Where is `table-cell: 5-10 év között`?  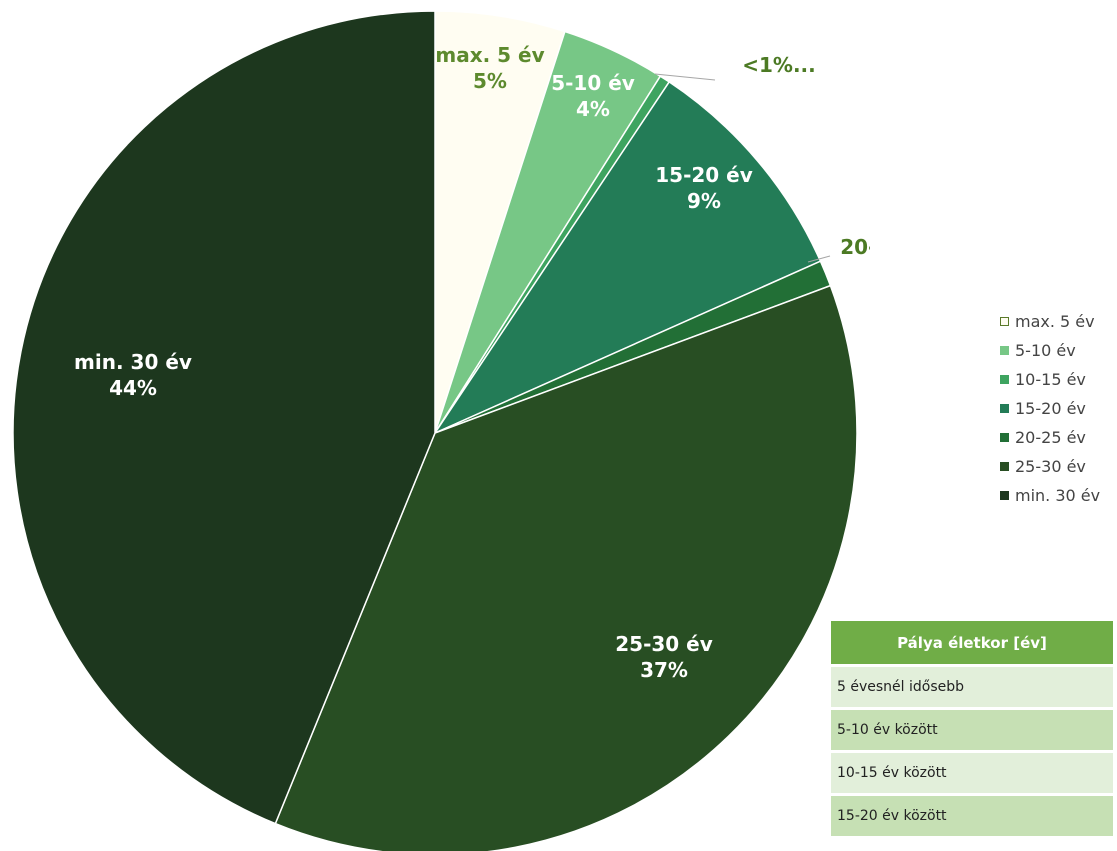
table-cell: 5-10 év között is located at coordinates (972, 730).